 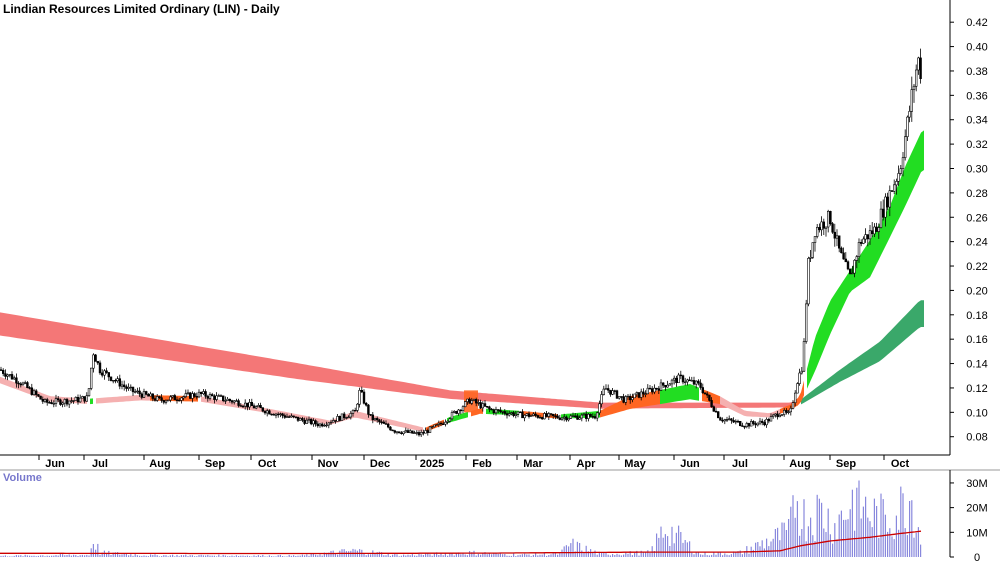 What do you see at coordinates (976, 145) in the screenshot?
I see `price-tick-label: 0.32` at bounding box center [976, 145].